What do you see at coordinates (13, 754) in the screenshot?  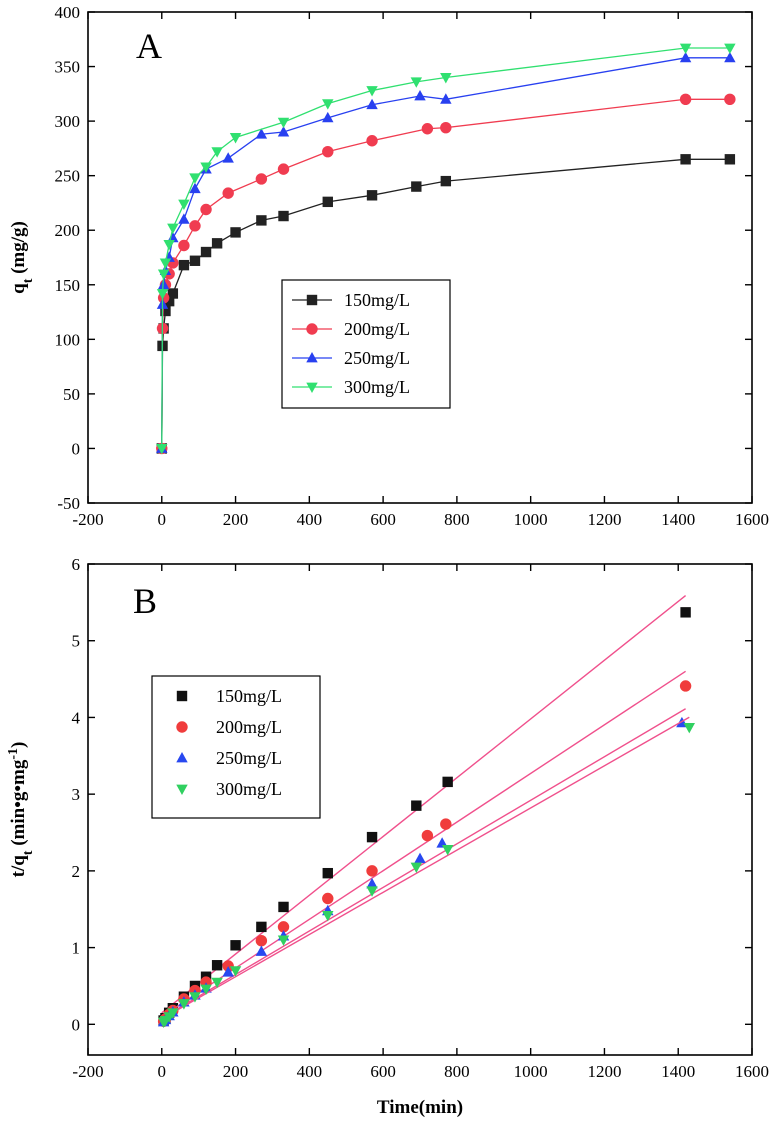 I see `y-axis-label-sup: -1` at bounding box center [13, 754].